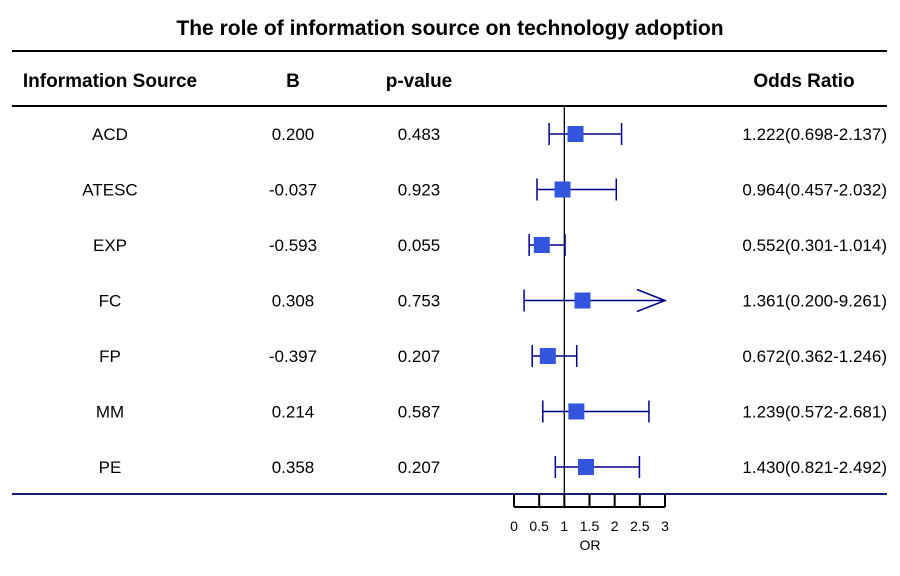  What do you see at coordinates (814, 356) in the screenshot?
I see `row-odds-ratio: 0.672(0.362-1.246)` at bounding box center [814, 356].